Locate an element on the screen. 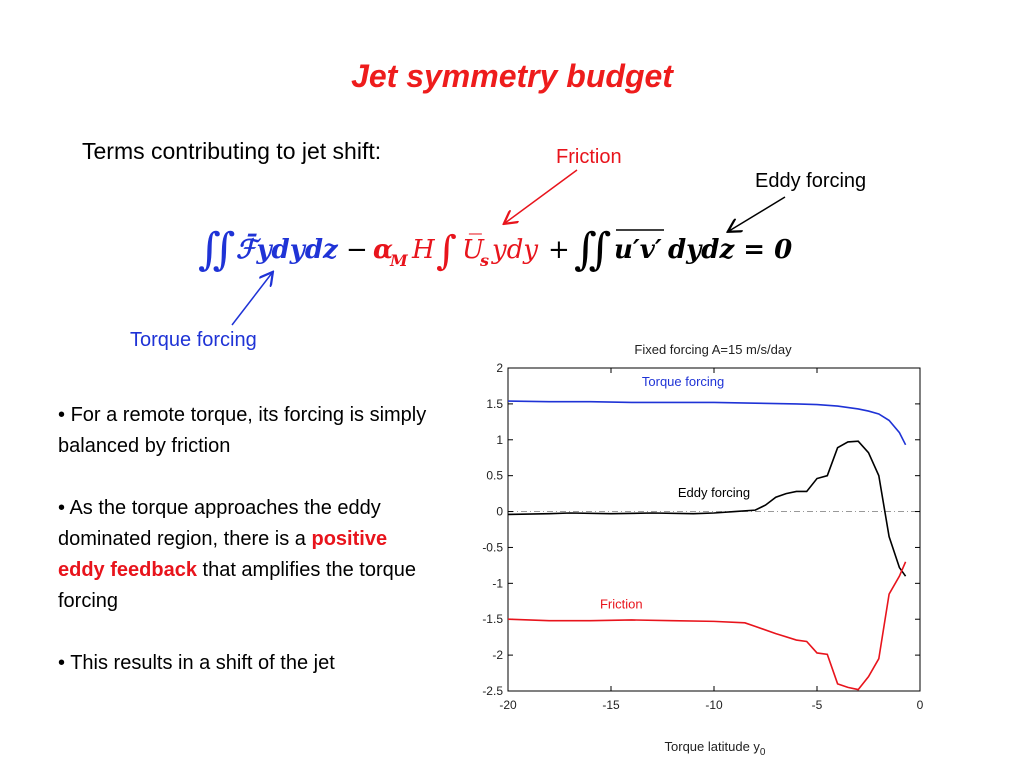 Image resolution: width=1024 pixels, height=768 pixels. double-integral-2: ∬ is located at coordinates (592, 249).